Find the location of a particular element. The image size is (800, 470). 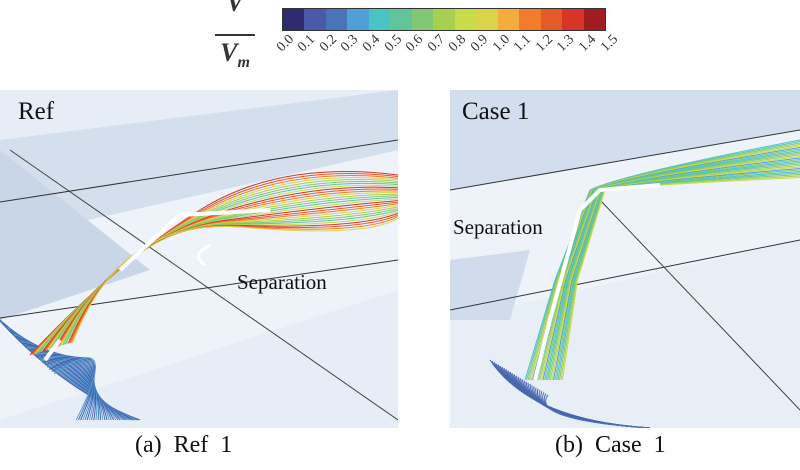

fraction-bar is located at coordinates (235, 35).